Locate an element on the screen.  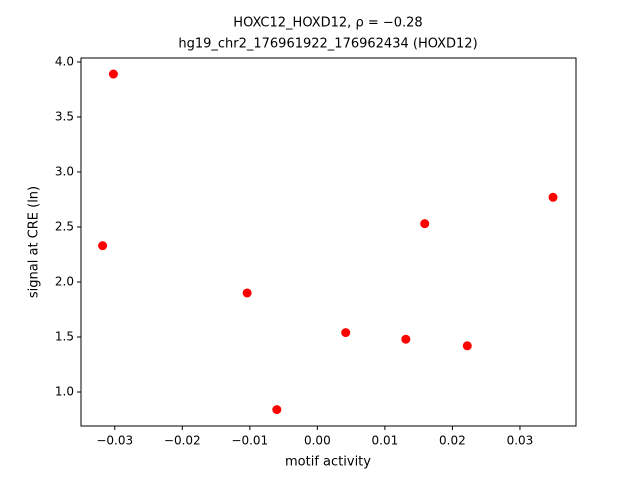
y-tick-label: 3.5 is located at coordinates (64, 116).